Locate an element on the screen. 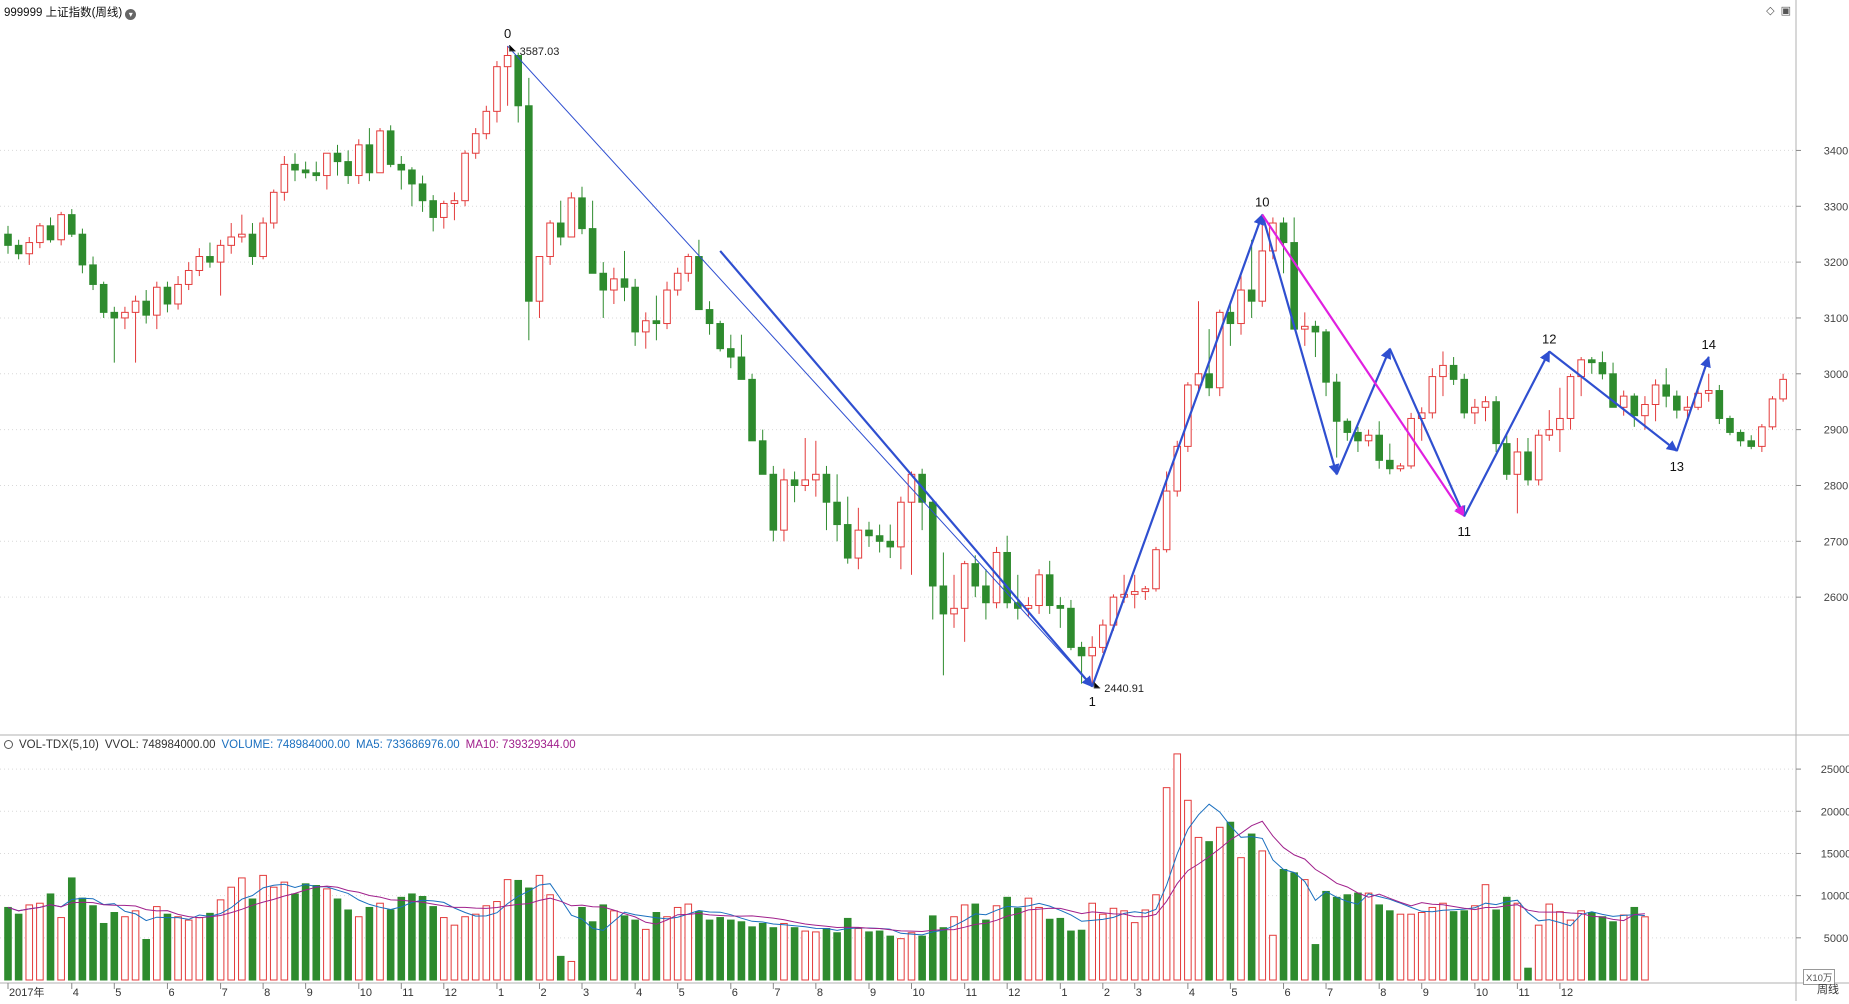 The image size is (1849, 1004). volume-value: VOLUME: 748984000.00 is located at coordinates (286, 745).